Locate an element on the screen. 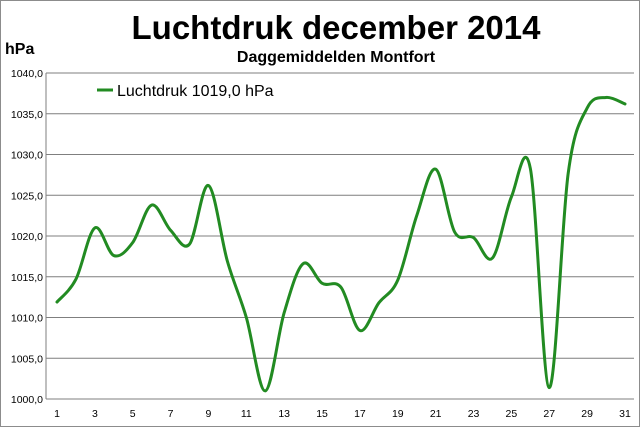  chart-subtitle: Daggemiddelden Montfort is located at coordinates (336, 57).